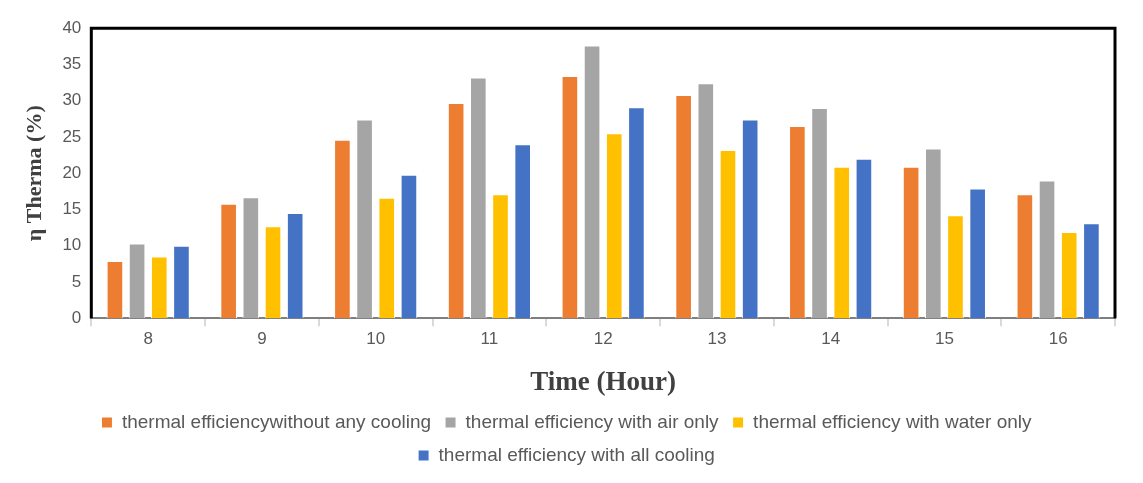 The width and height of the screenshot is (1143, 483). Describe the element at coordinates (944, 339) in the screenshot. I see `x-tick-label: 15` at that location.